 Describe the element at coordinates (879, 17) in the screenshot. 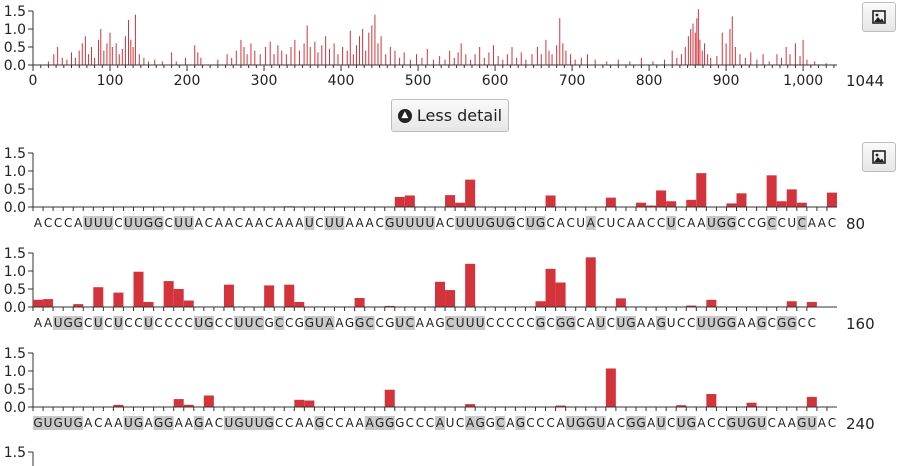

I see `download-image-button-overview` at that location.